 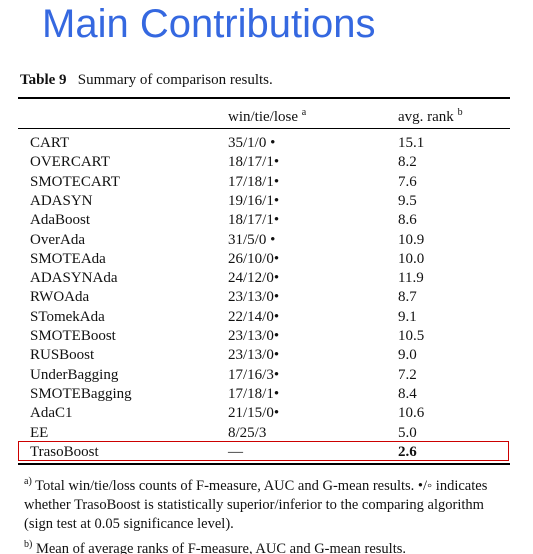 I want to click on win-tie-lose: 17/16/3•, so click(x=254, y=374).